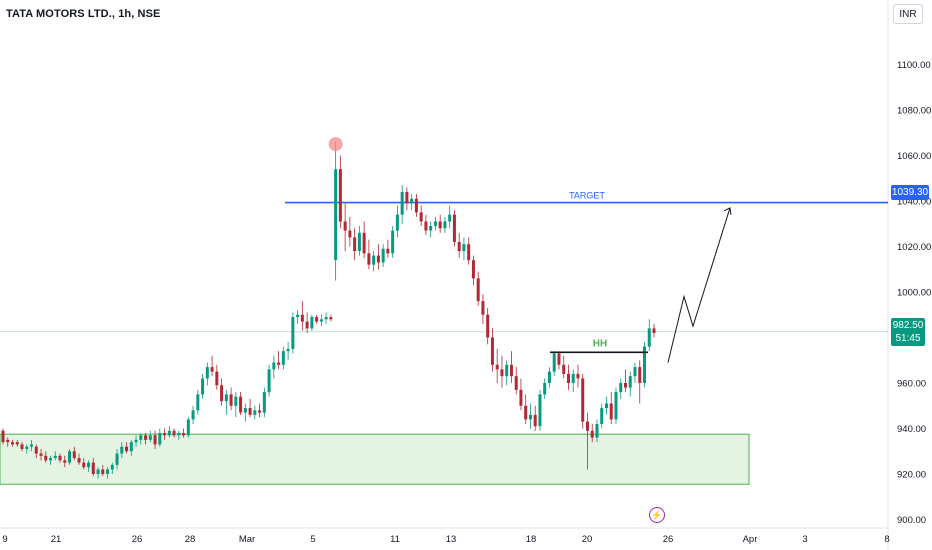 The image size is (932, 550). Describe the element at coordinates (600, 343) in the screenshot. I see `hh-label: HH` at that location.